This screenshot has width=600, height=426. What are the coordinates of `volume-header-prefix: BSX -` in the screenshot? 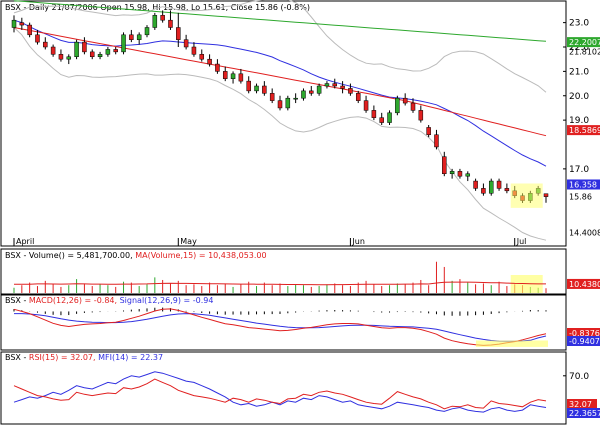 It's located at (17, 255).